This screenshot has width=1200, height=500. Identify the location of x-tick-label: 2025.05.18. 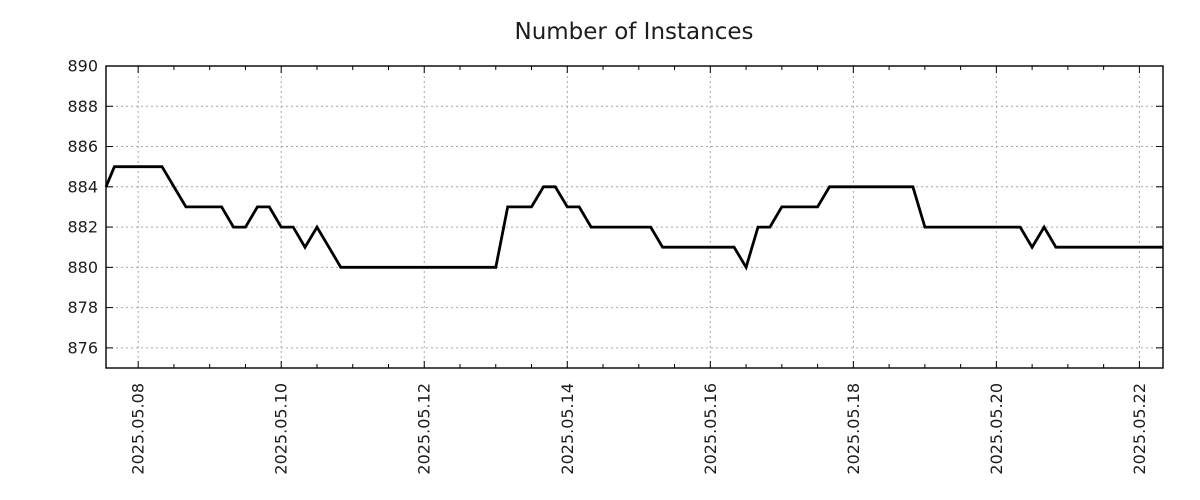
(853, 429).